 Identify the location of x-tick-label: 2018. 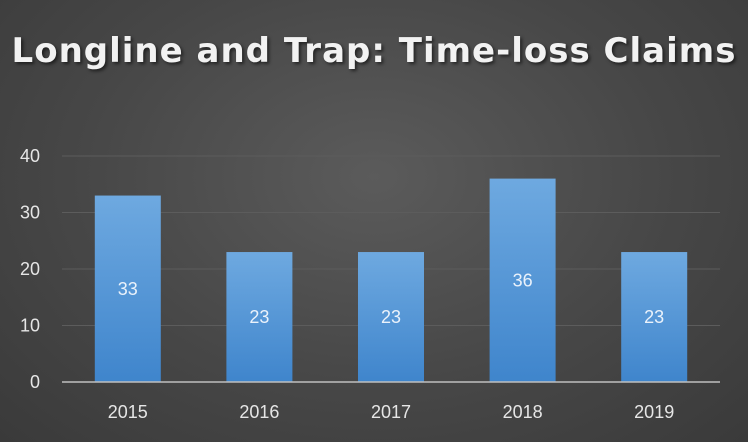
(523, 412).